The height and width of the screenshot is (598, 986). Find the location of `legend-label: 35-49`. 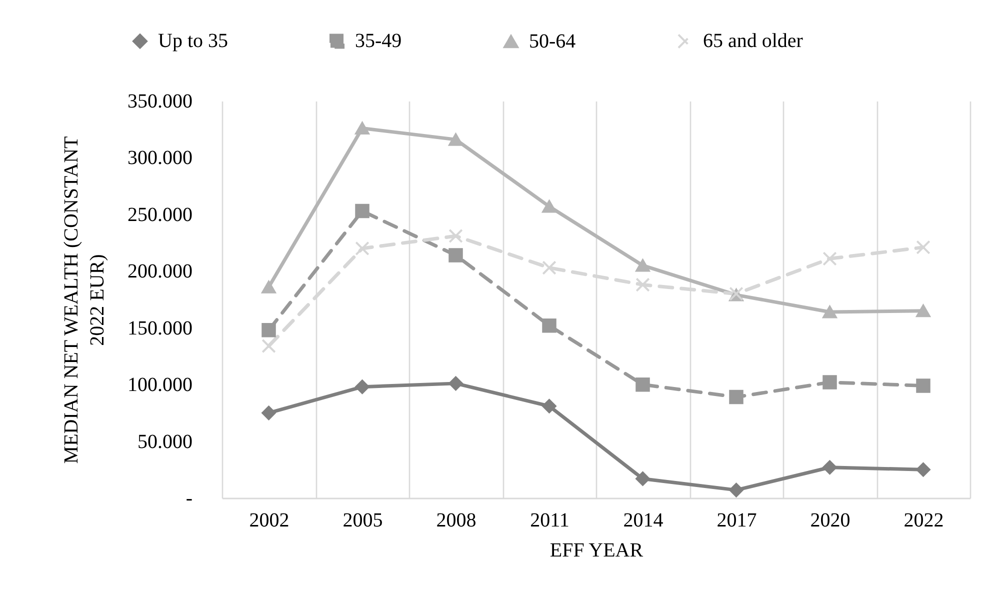

legend-label: 35-49 is located at coordinates (378, 41).